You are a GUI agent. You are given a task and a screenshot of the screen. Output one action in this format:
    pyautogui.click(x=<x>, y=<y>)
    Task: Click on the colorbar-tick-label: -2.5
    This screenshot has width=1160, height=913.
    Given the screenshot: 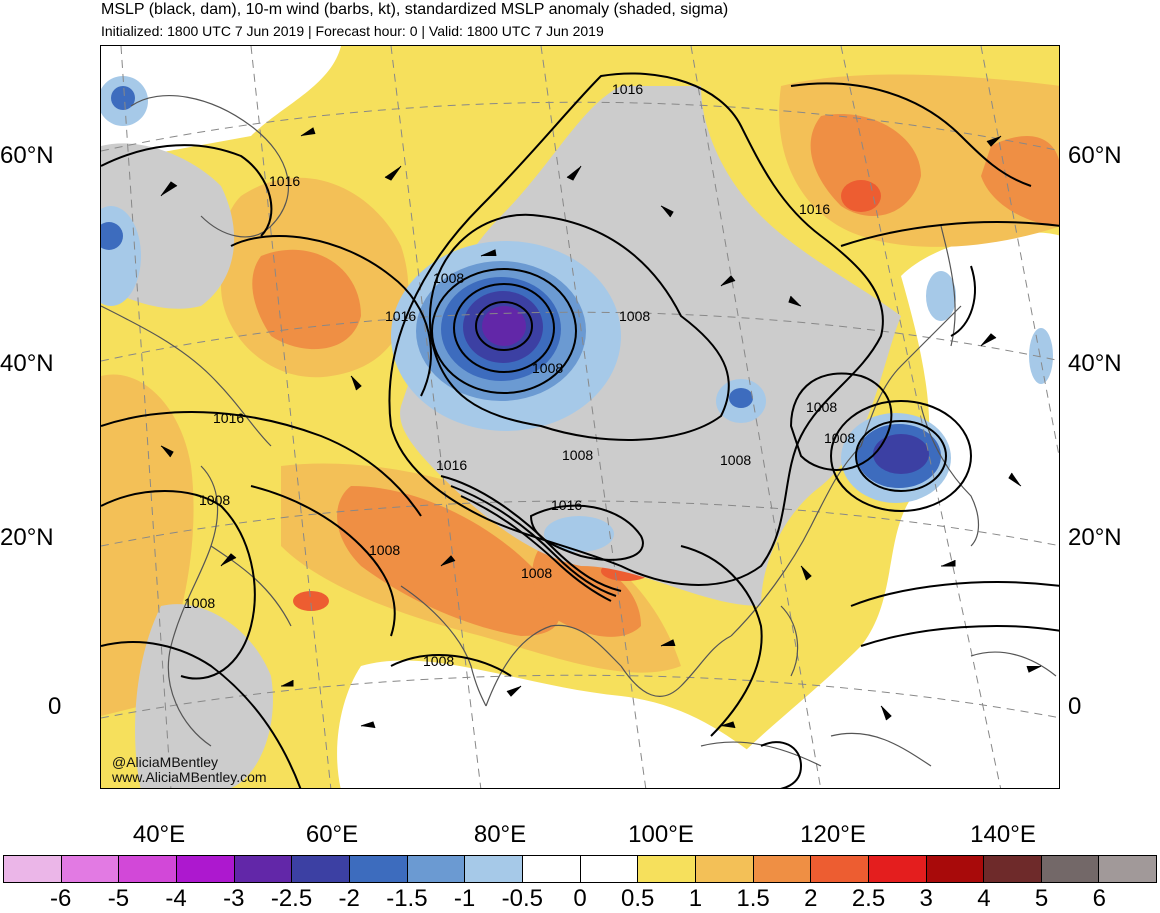 What is the action you would take?
    pyautogui.click(x=291, y=898)
    